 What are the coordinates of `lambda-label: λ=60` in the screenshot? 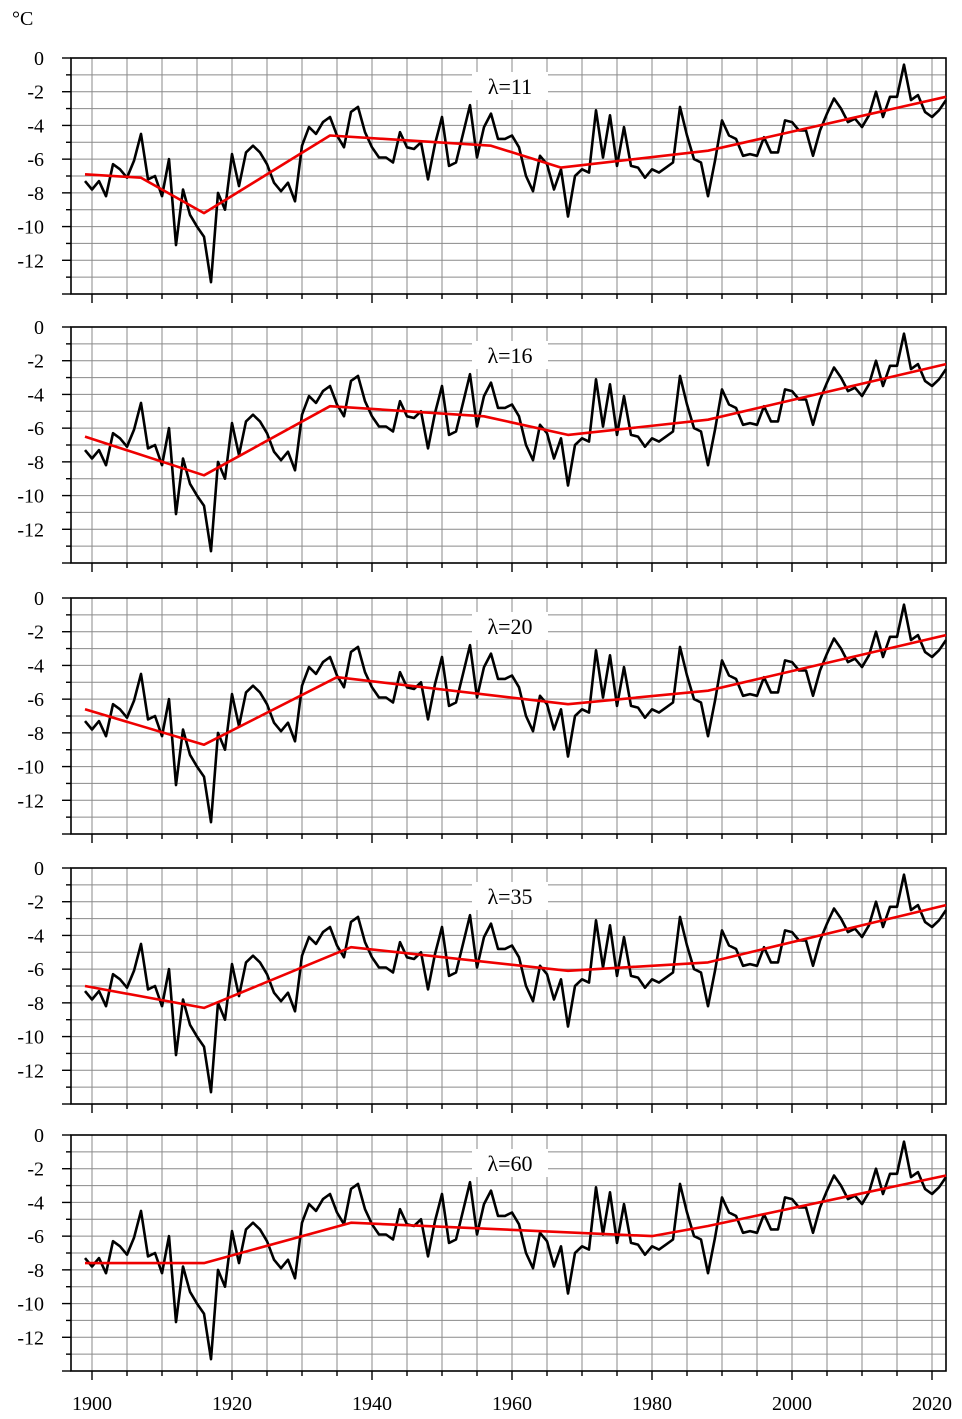 It's located at (509, 1163).